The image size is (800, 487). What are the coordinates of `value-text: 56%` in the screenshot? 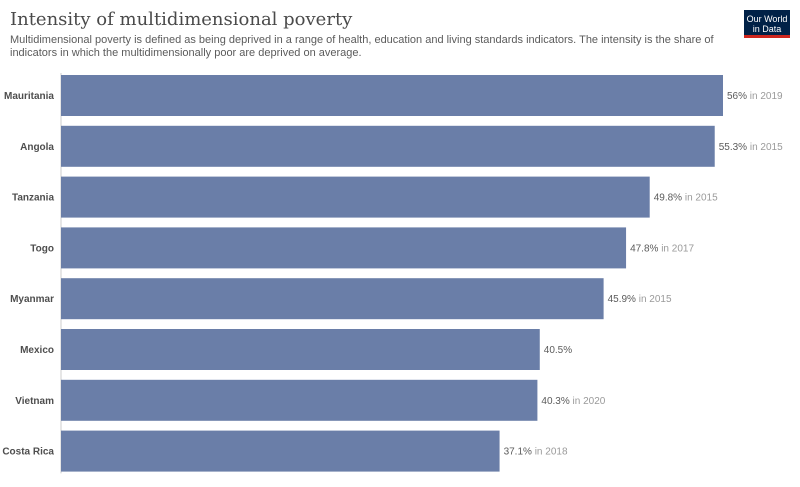 It's located at (737, 96).